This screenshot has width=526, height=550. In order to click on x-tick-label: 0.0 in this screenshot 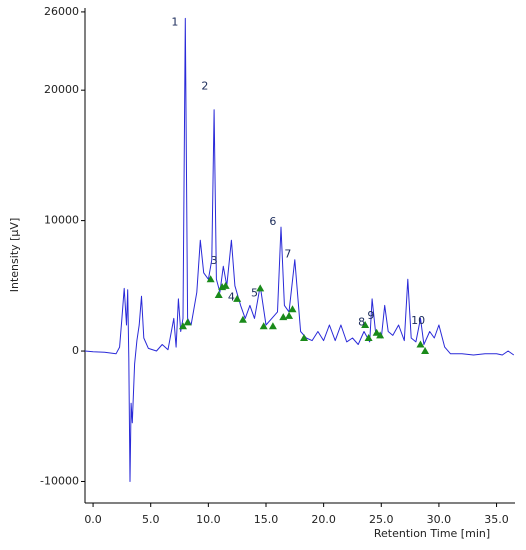, I will do `click(93, 519)`.